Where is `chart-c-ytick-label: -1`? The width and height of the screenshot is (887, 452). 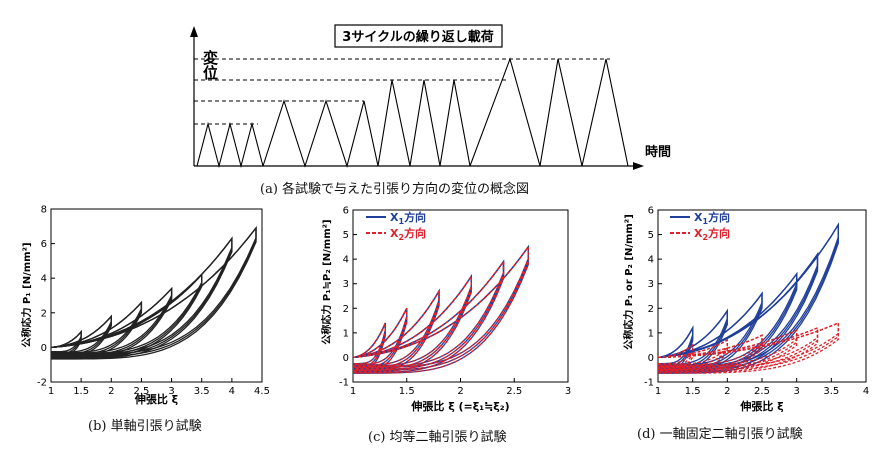 chart-c-ytick-label: -1 is located at coordinates (344, 383).